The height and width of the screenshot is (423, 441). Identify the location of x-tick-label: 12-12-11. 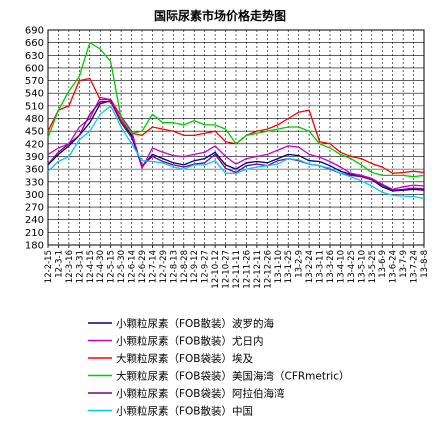
(258, 269).